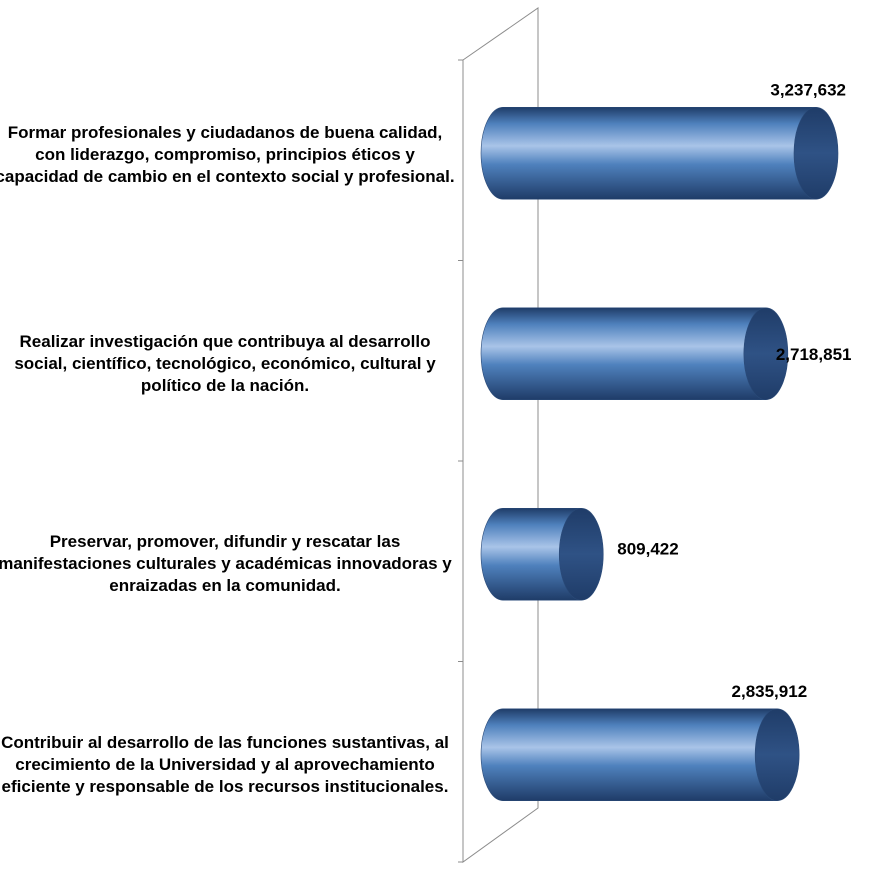  I want to click on data-label: 2,835,912, so click(770, 691).